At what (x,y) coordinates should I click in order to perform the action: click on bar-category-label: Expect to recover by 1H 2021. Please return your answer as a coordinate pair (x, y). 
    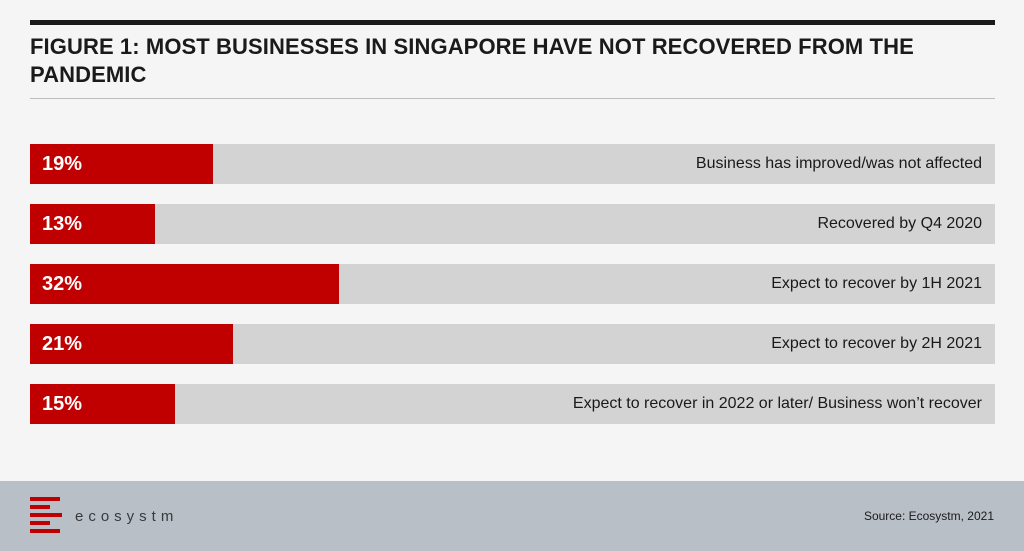
    Looking at the image, I should click on (876, 283).